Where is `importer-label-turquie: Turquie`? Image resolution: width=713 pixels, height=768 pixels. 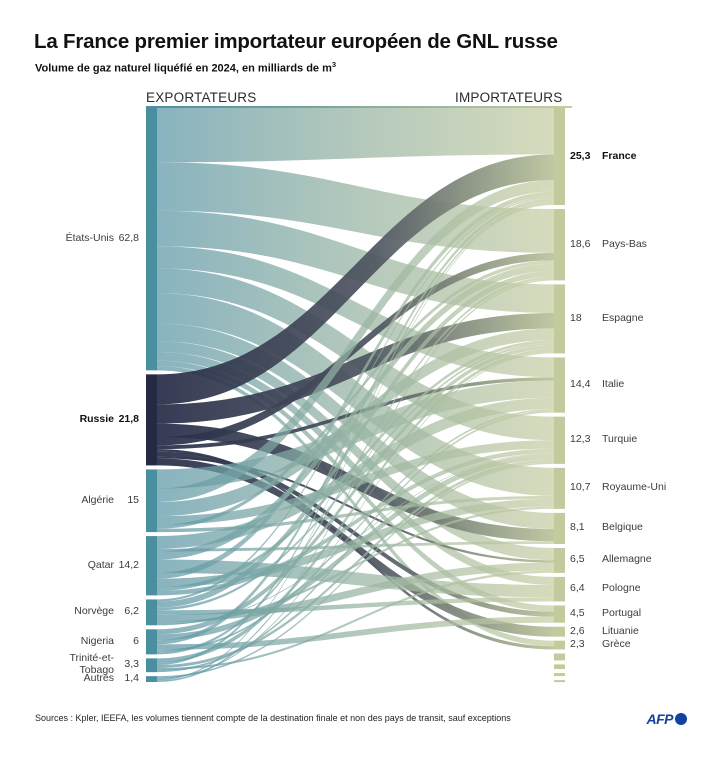 importer-label-turquie: Turquie is located at coordinates (620, 439).